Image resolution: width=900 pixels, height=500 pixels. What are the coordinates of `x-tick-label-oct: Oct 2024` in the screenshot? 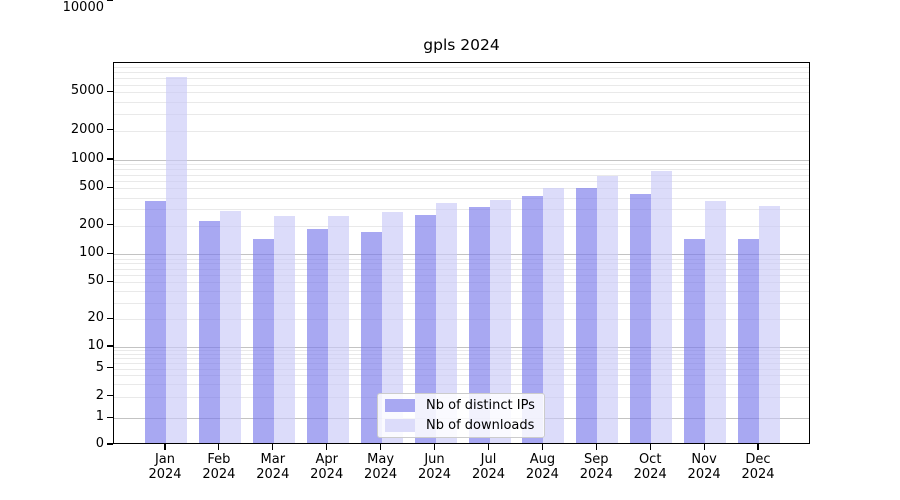 It's located at (650, 467).